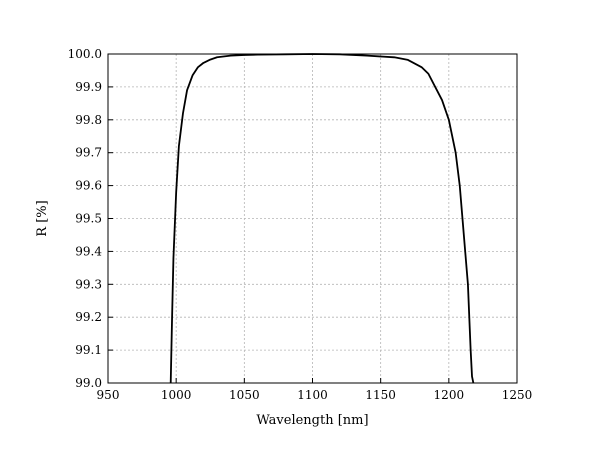  I want to click on x-tick-label: 1200, so click(449, 395).